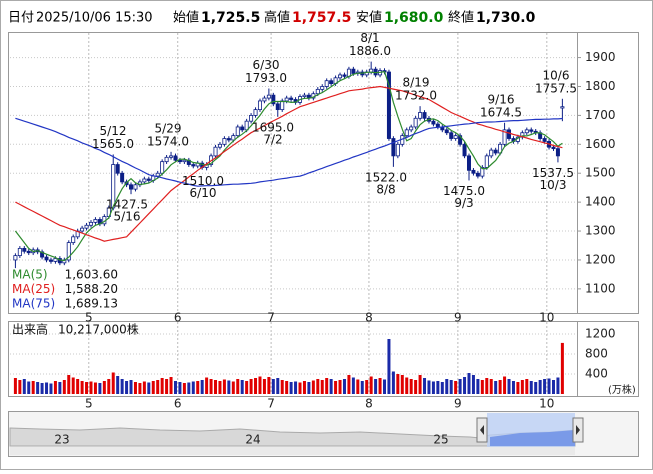 This screenshot has height=474, width=653. What do you see at coordinates (91, 304) in the screenshot?
I see `legend-value: 1,689.13` at bounding box center [91, 304].